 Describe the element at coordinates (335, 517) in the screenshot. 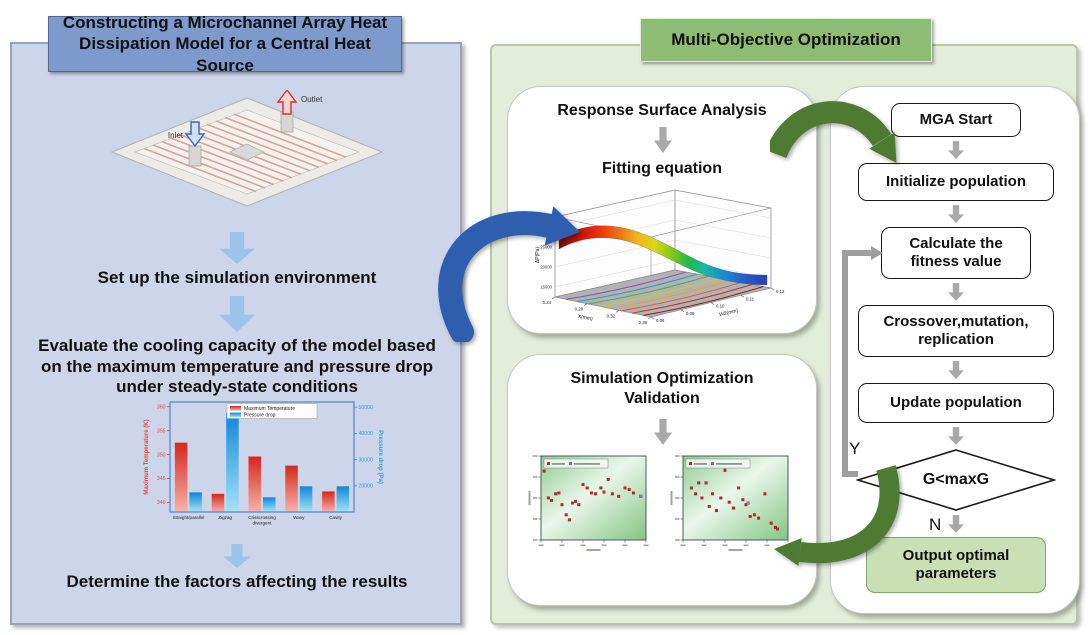

I see `svg-text: Cavity` at that location.